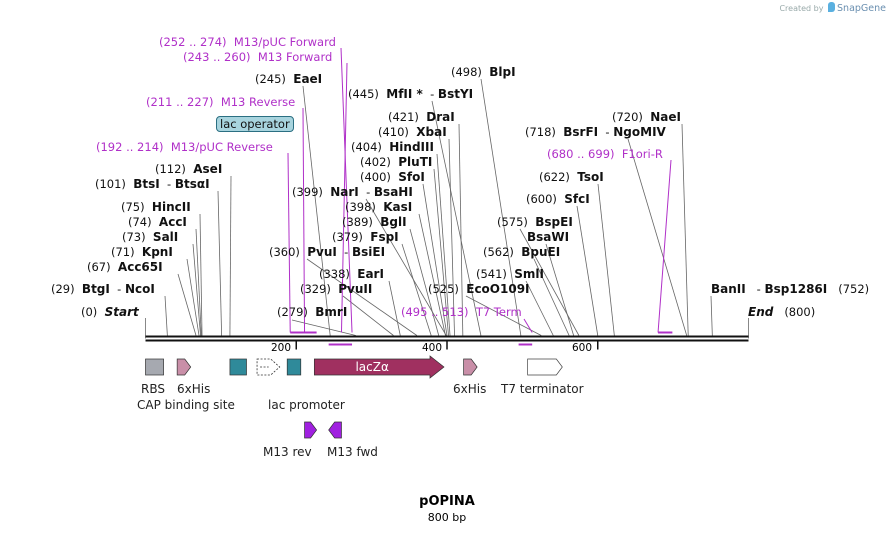  Describe the element at coordinates (470, 389) in the screenshot. I see `feature-label-6xhis-b: 6xHis` at that location.